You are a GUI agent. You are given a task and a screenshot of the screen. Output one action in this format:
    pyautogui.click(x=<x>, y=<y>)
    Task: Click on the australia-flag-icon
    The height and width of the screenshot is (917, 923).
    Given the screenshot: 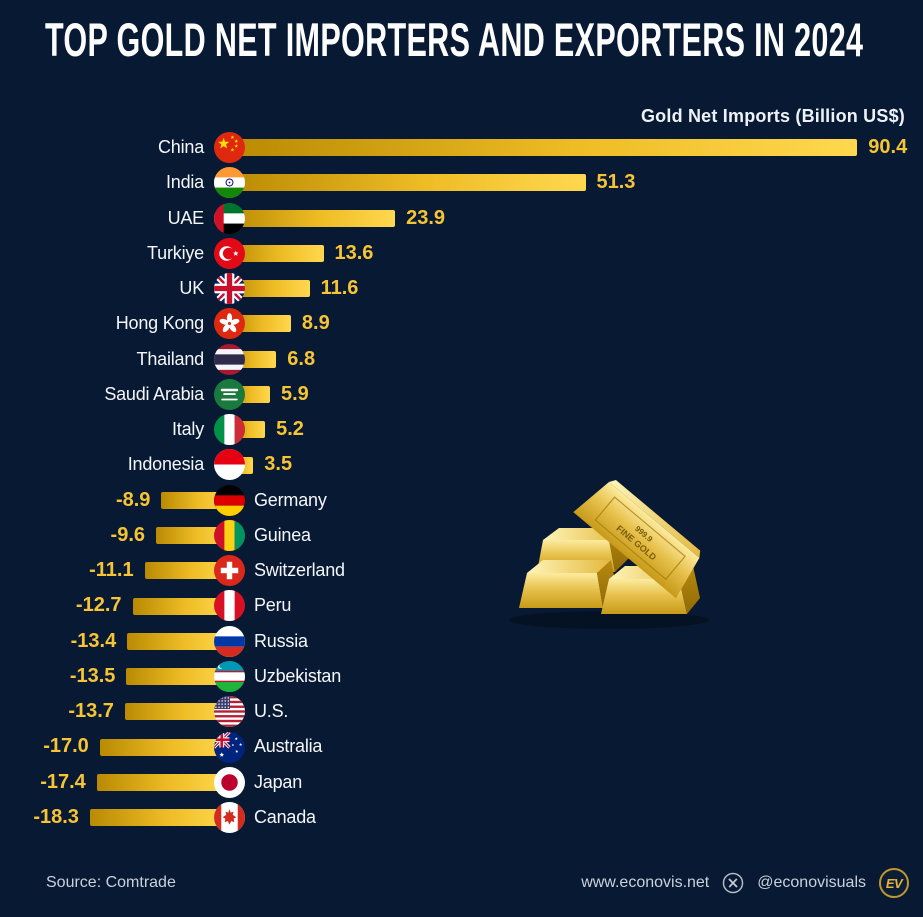 What is the action you would take?
    pyautogui.click(x=229, y=747)
    